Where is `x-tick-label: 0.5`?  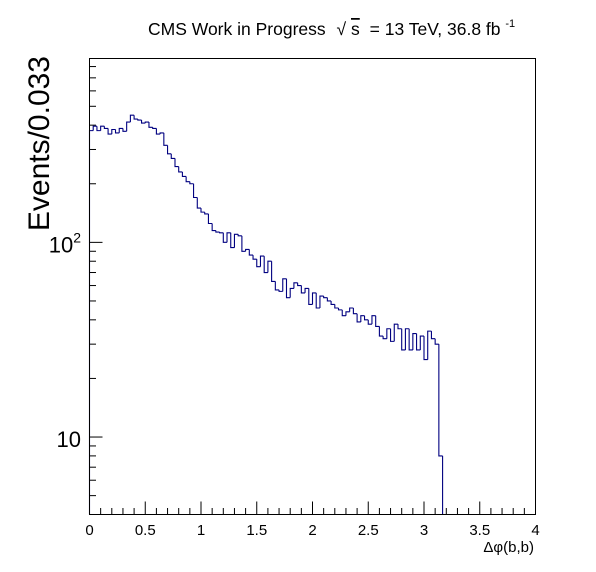
x-tick-label: 0.5 is located at coordinates (145, 530).